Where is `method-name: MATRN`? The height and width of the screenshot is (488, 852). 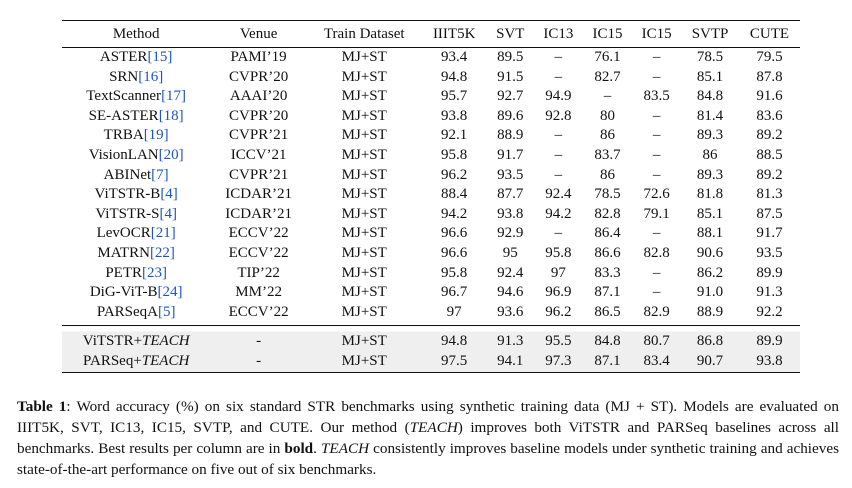 method-name: MATRN is located at coordinates (123, 252).